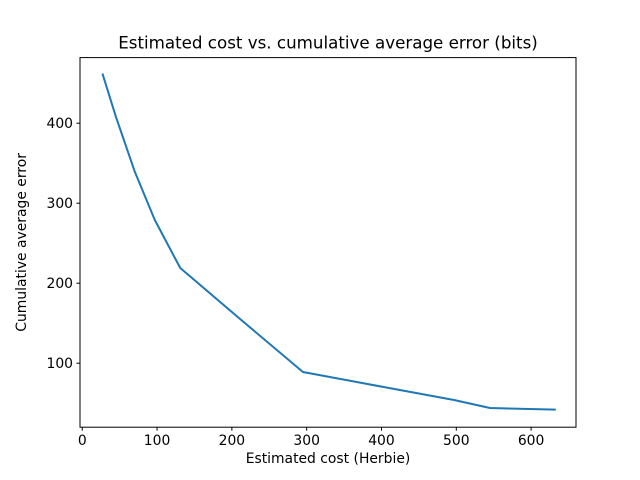  Describe the element at coordinates (157, 441) in the screenshot. I see `x-tick-label: 100` at that location.